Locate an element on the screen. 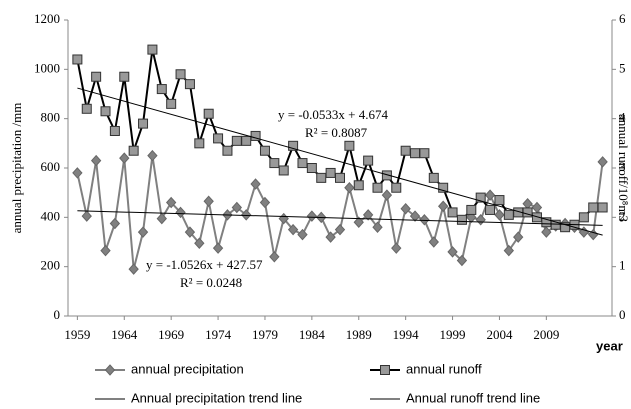  y-tick-label: 0 is located at coordinates (57, 314).